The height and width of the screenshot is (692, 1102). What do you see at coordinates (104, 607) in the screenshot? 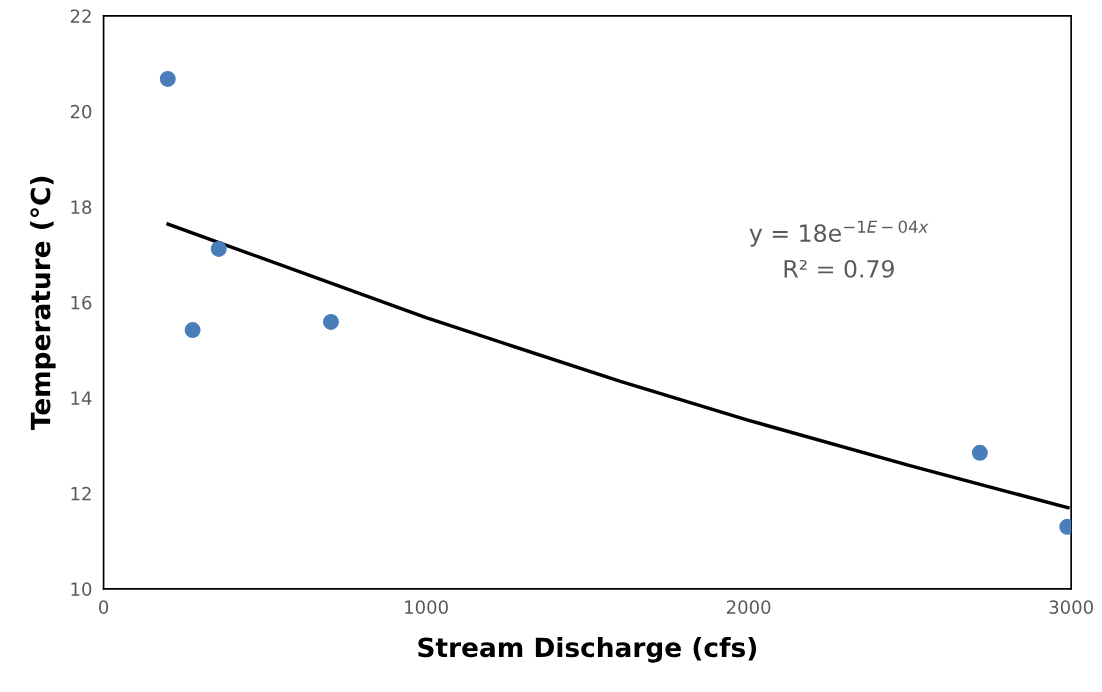
I see `x-tick-label: 0` at bounding box center [104, 607].